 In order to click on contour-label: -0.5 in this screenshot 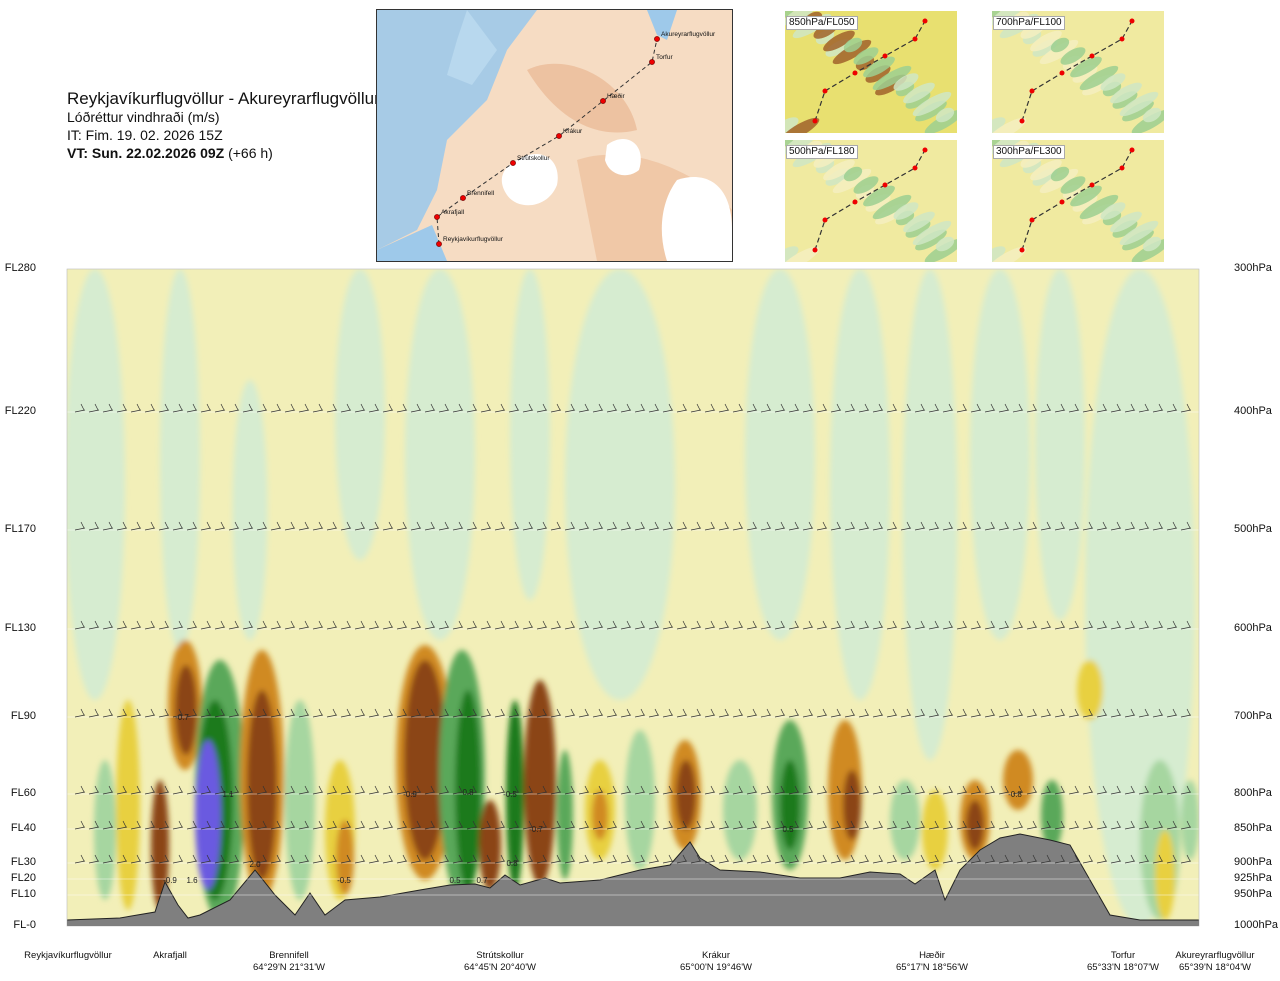, I will do `click(344, 880)`.